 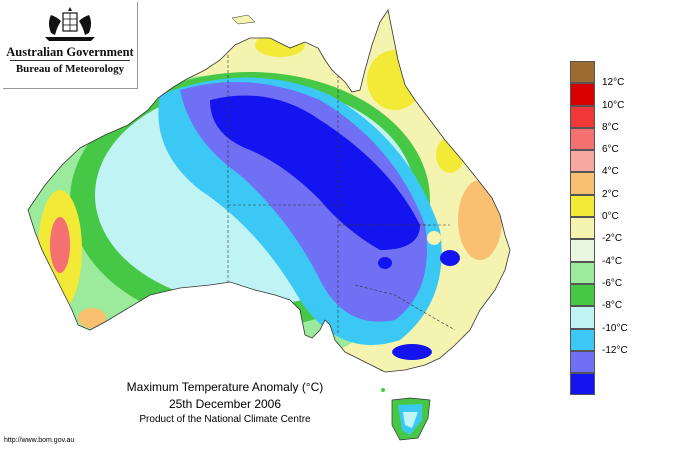 I want to click on map-product: Product of the National Climate Centre, so click(x=225, y=419).